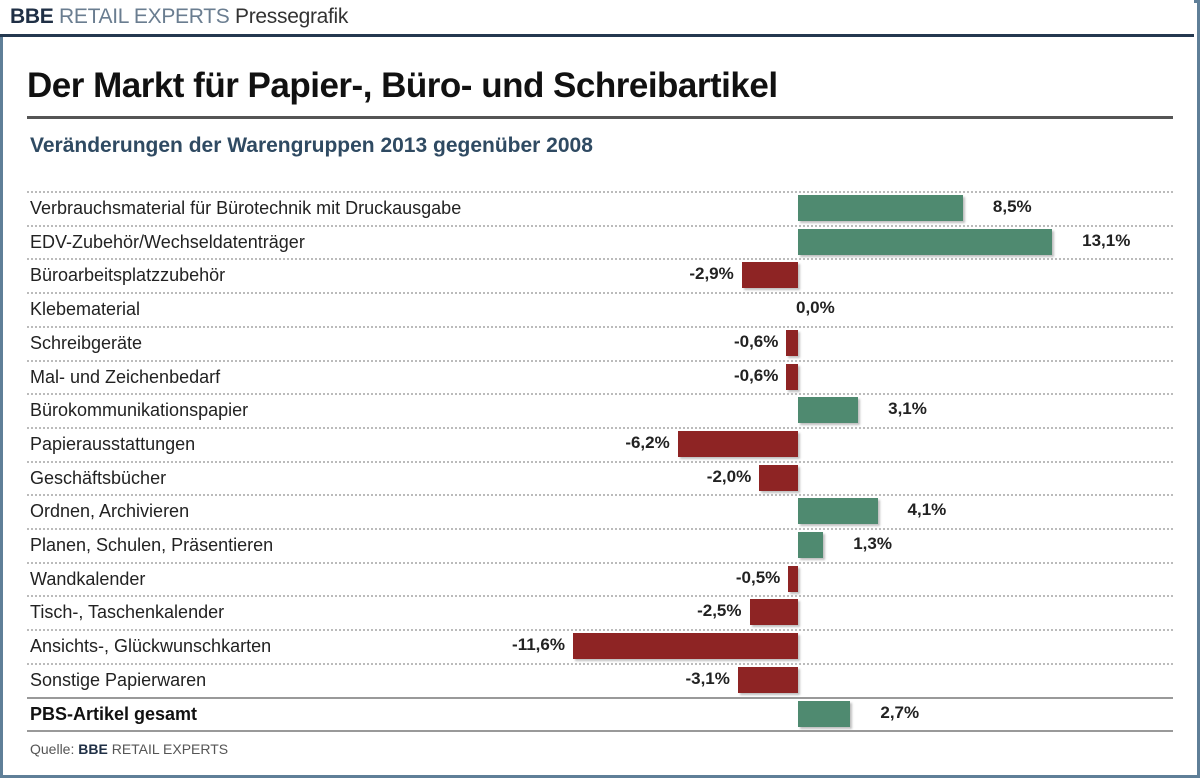  What do you see at coordinates (707, 678) in the screenshot?
I see `value-label: -3,1%` at bounding box center [707, 678].